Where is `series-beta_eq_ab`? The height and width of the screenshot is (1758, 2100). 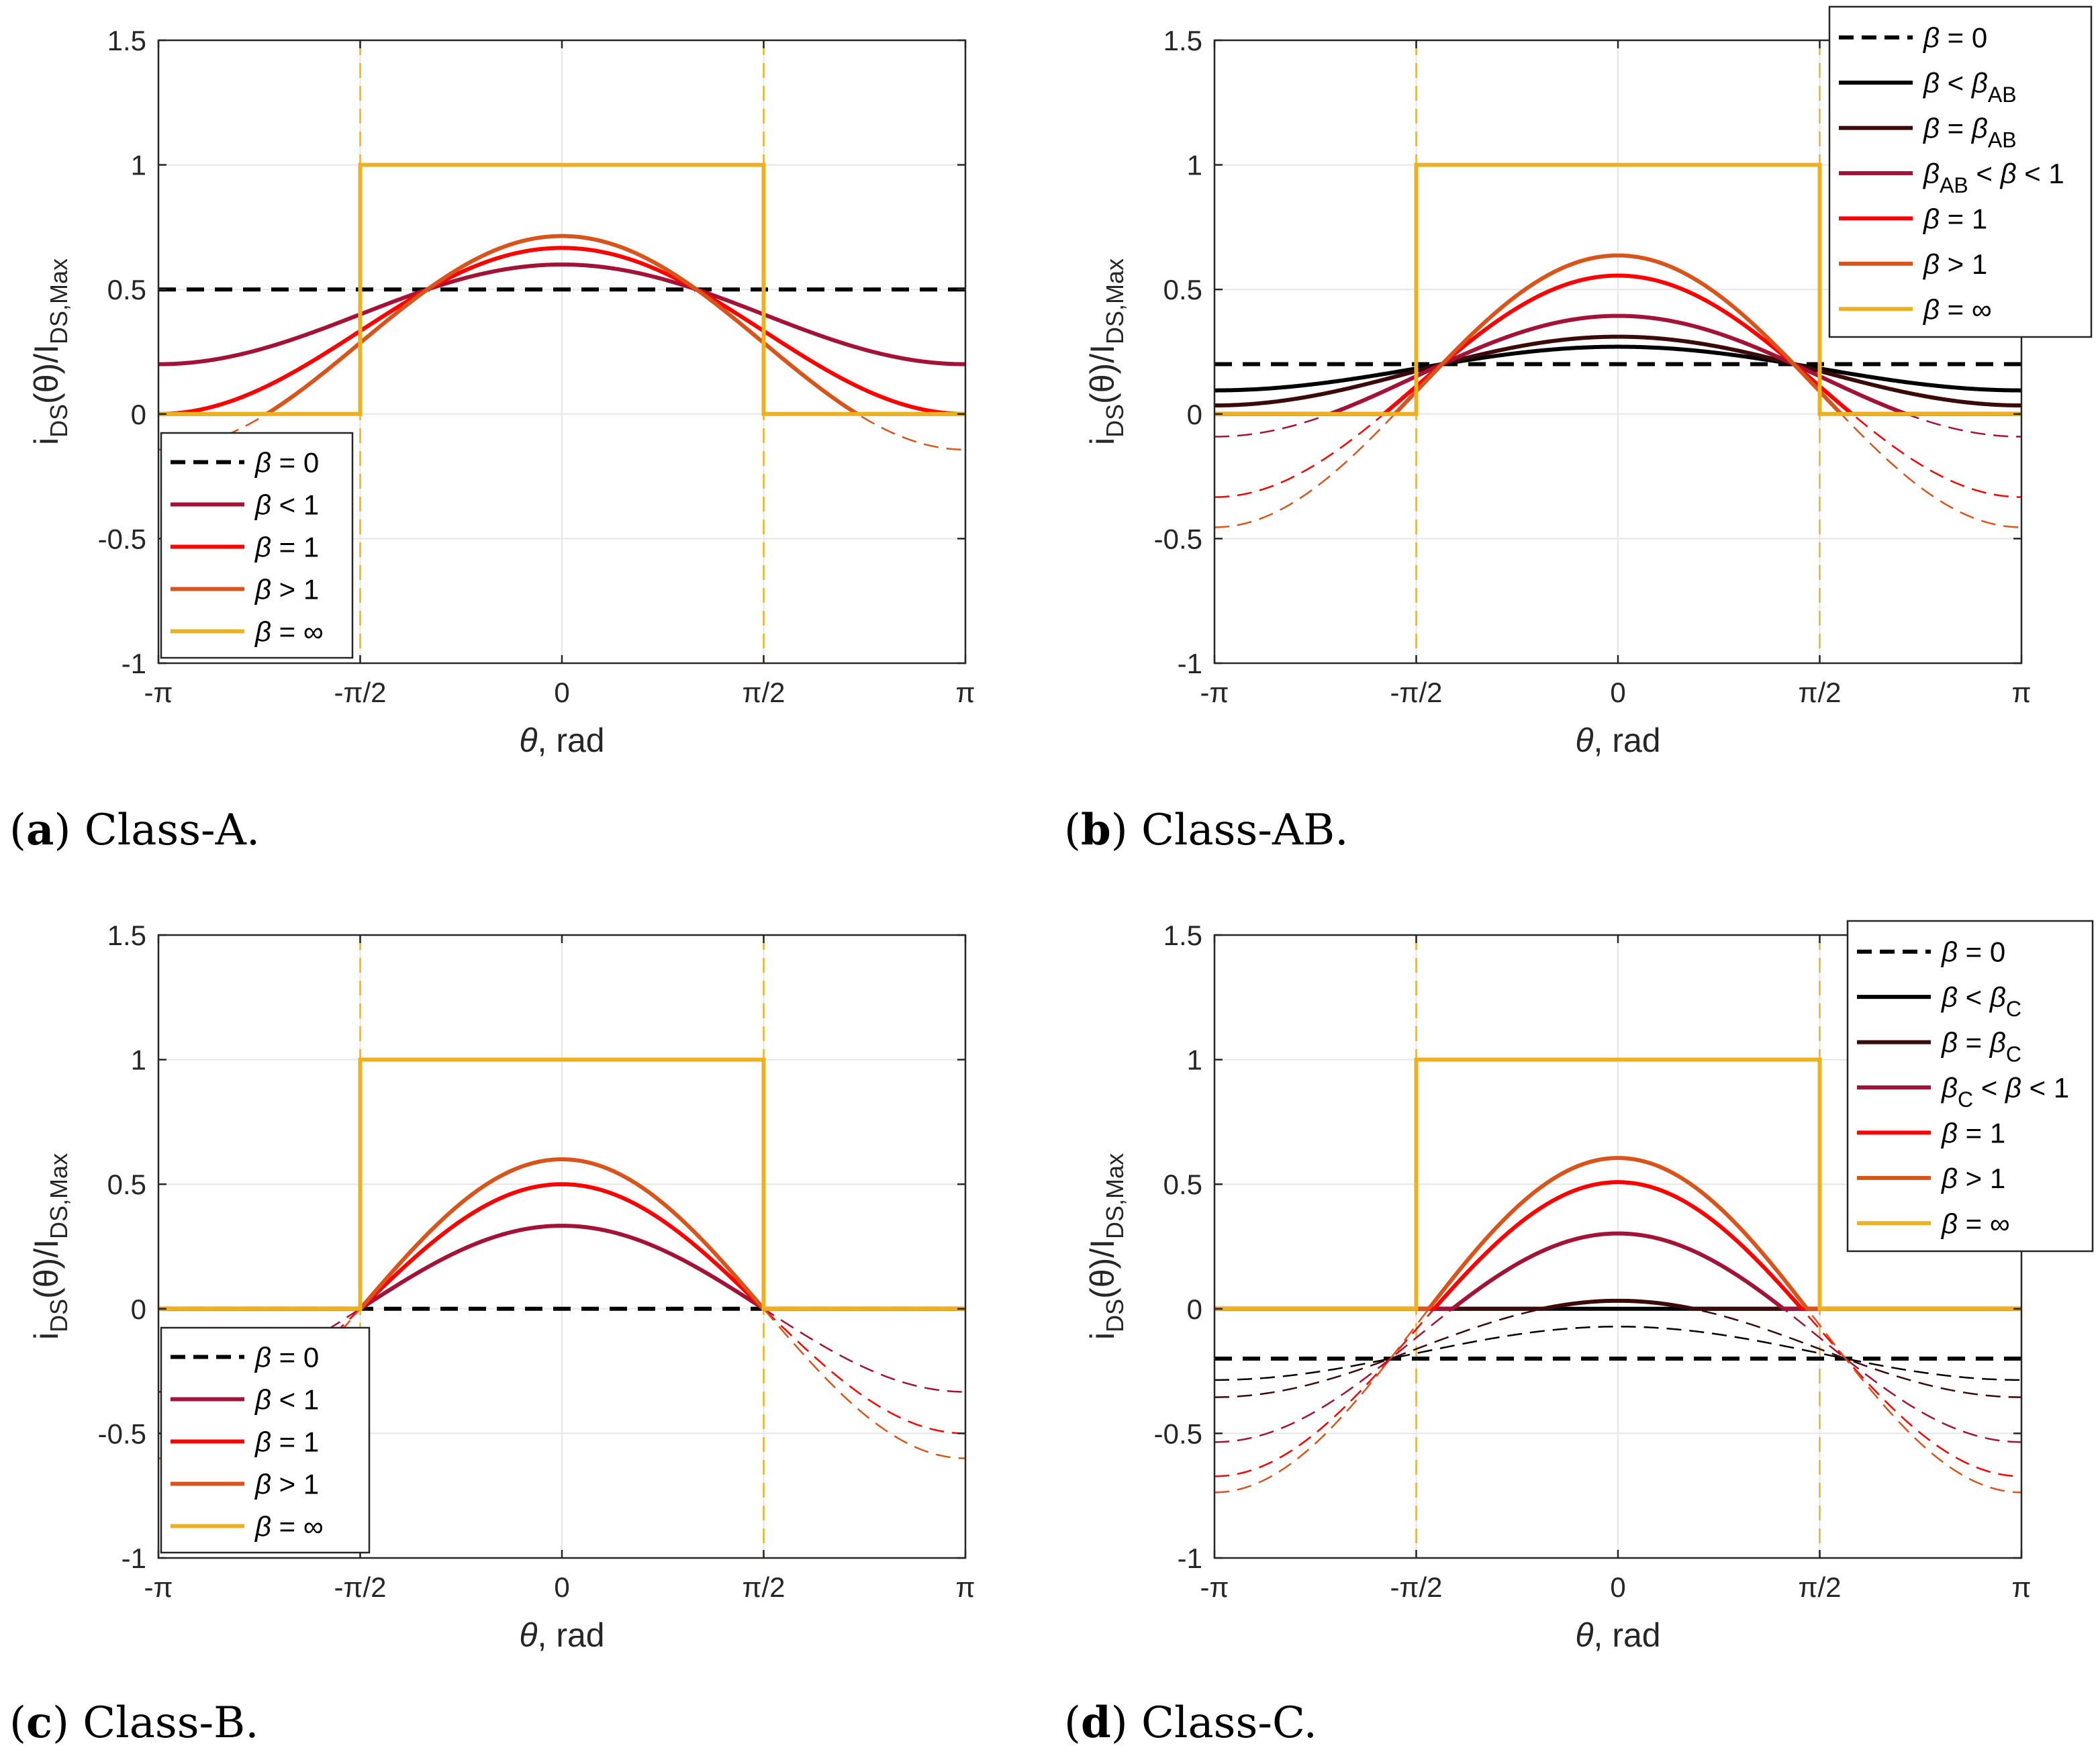
series-beta_eq_ab is located at coordinates (1617, 370).